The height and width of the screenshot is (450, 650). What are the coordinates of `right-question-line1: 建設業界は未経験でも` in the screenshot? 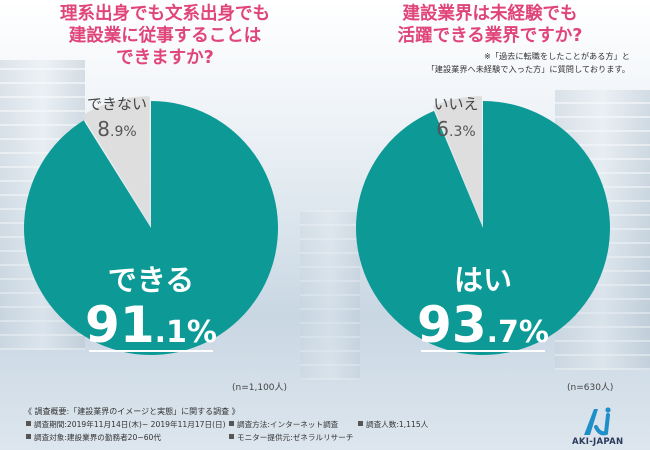 It's located at (490, 14).